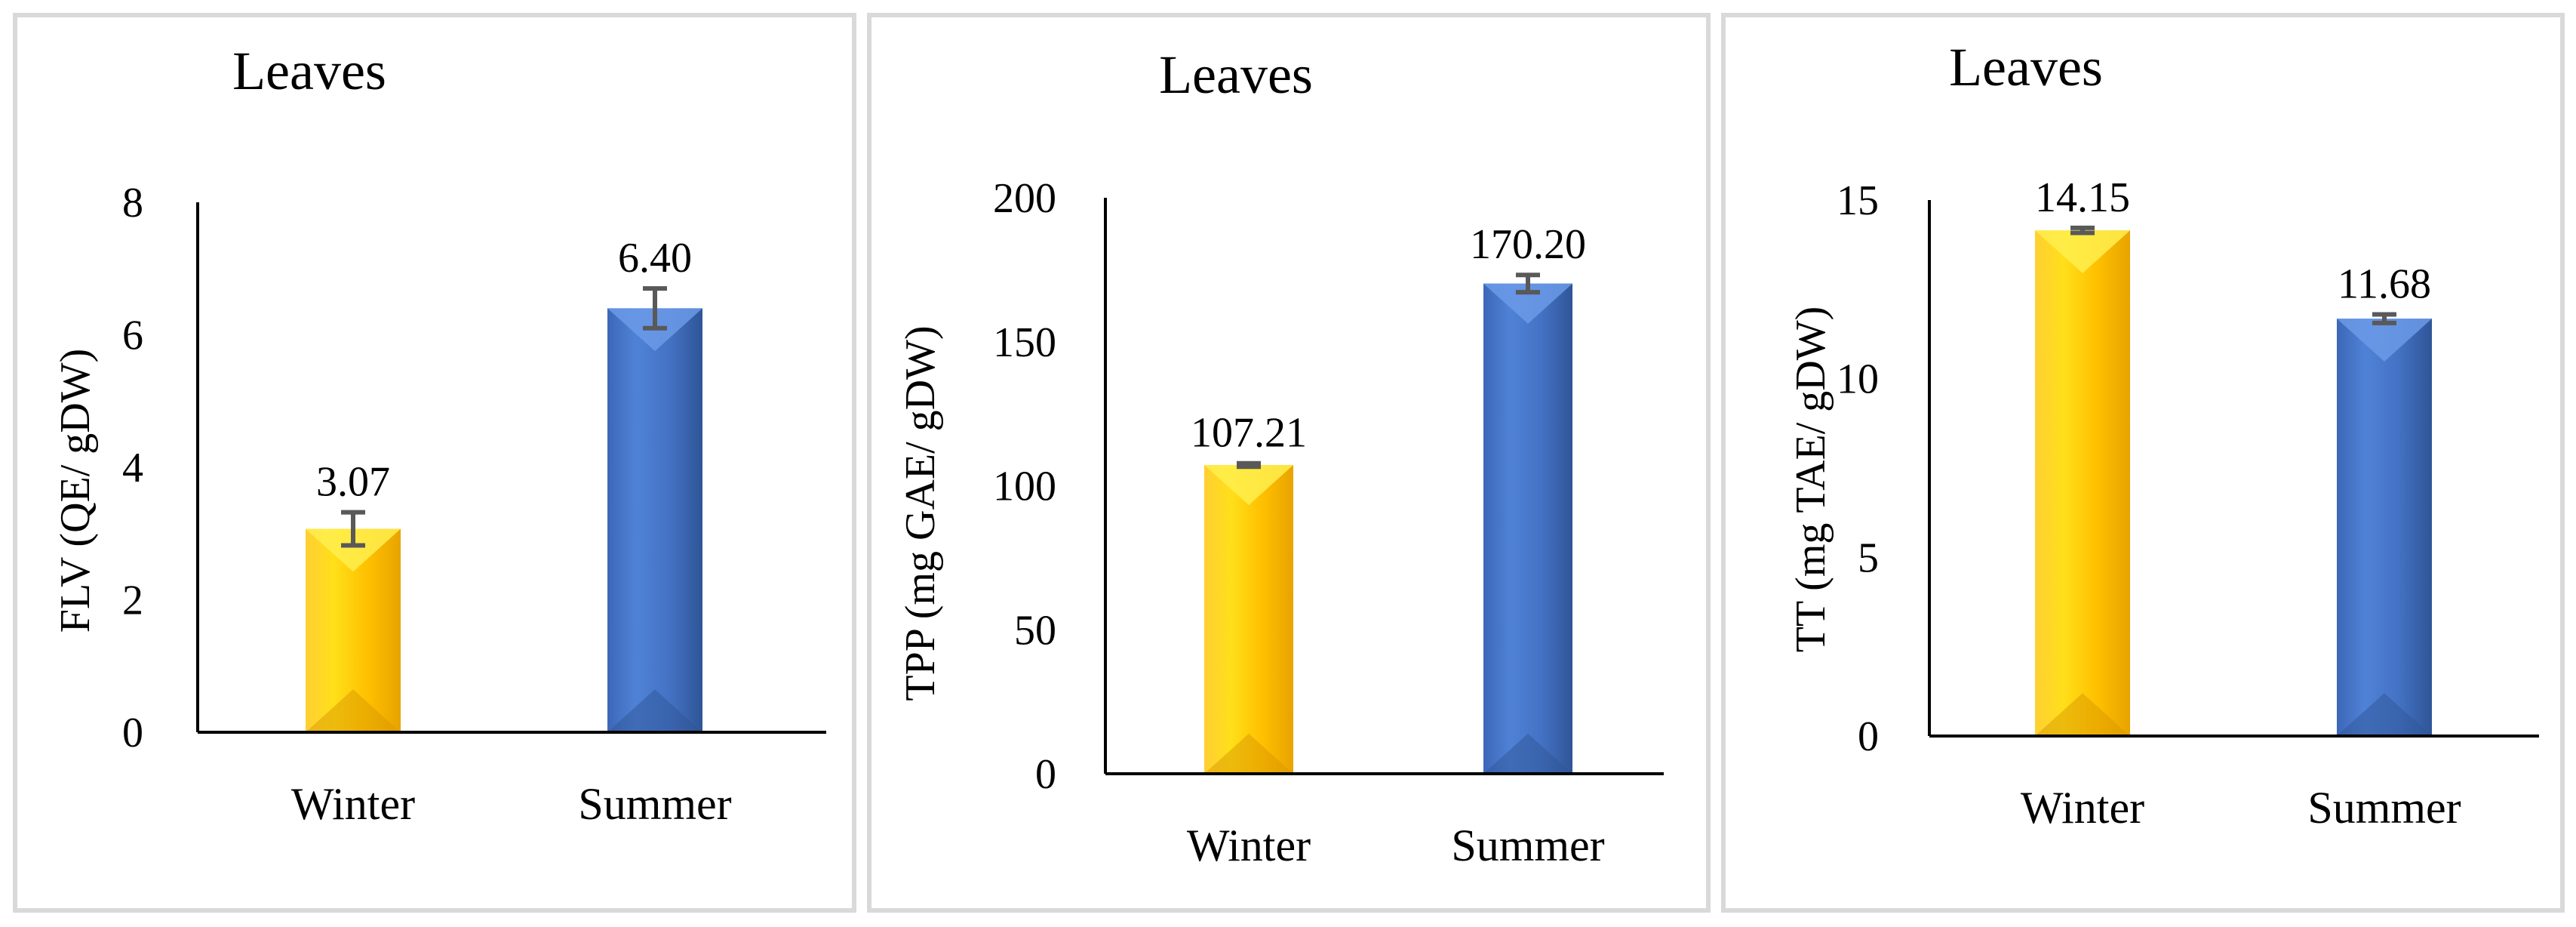  What do you see at coordinates (2241, 503) in the screenshot?
I see `bars: 14.15 Winter 11.68 Summer` at bounding box center [2241, 503].